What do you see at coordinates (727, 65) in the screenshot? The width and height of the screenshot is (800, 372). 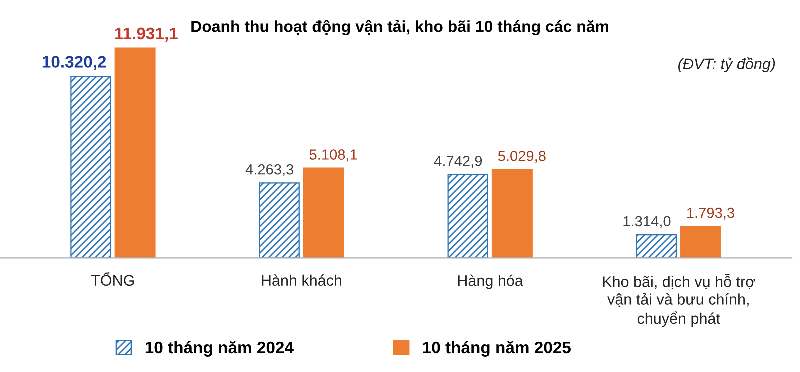 I see `annotation: (ĐVT: tỷ đồng)` at bounding box center [727, 65].